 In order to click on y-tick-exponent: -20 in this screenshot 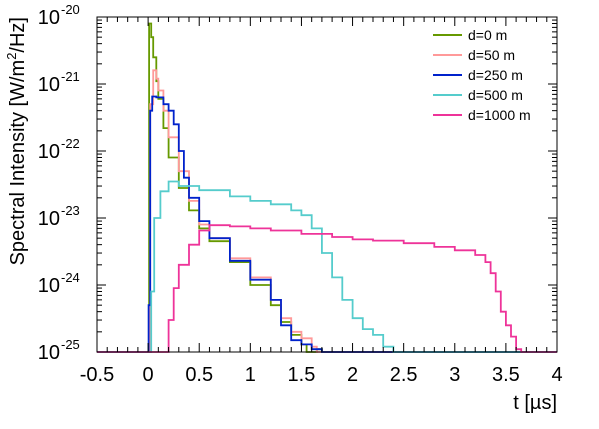, I will do `click(70, 9)`.